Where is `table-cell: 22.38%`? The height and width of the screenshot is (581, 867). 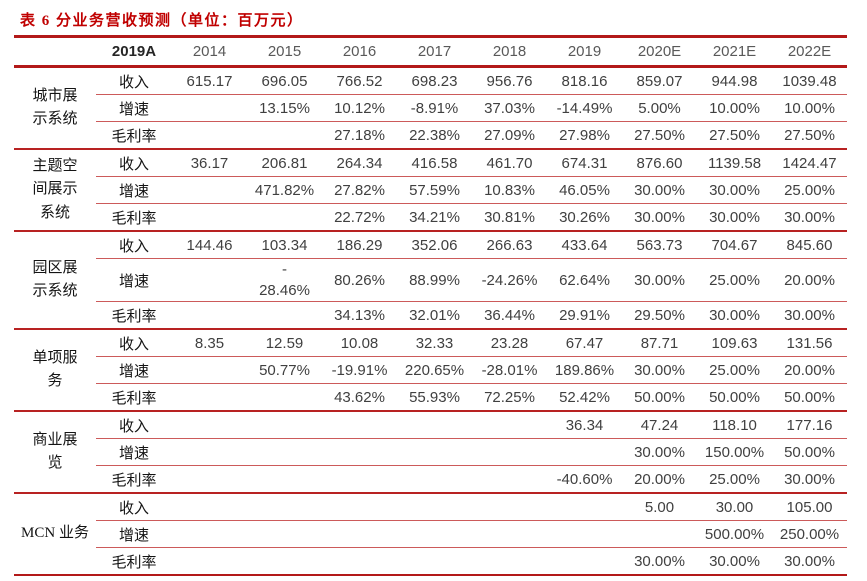
table-cell: 22.38% is located at coordinates (434, 135).